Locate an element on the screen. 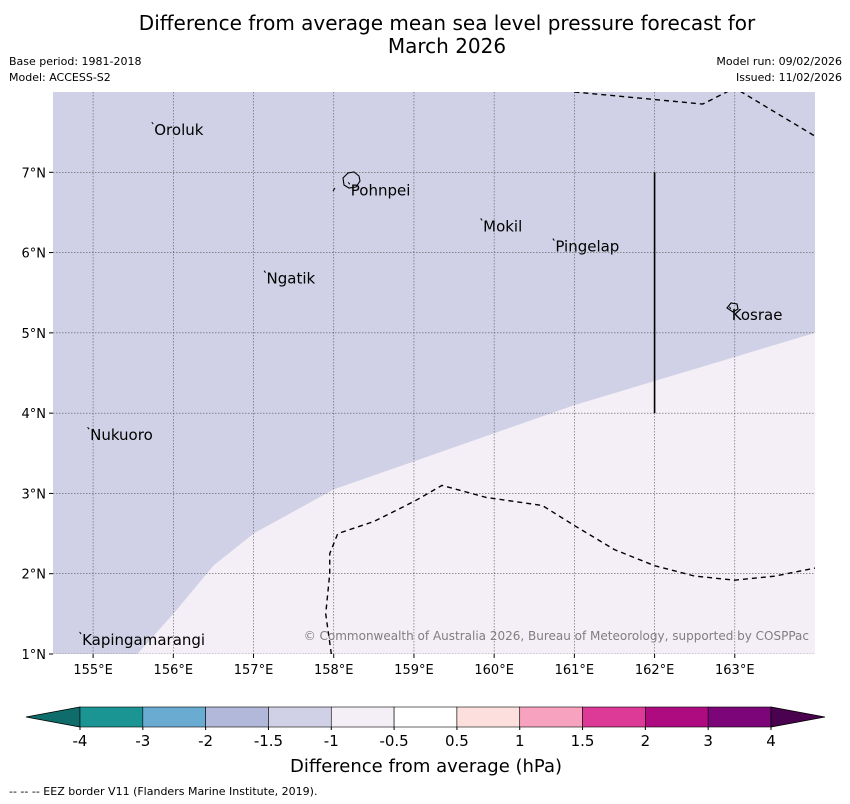 This screenshot has height=804, width=850. lon-tick-label: 161°E is located at coordinates (575, 670).